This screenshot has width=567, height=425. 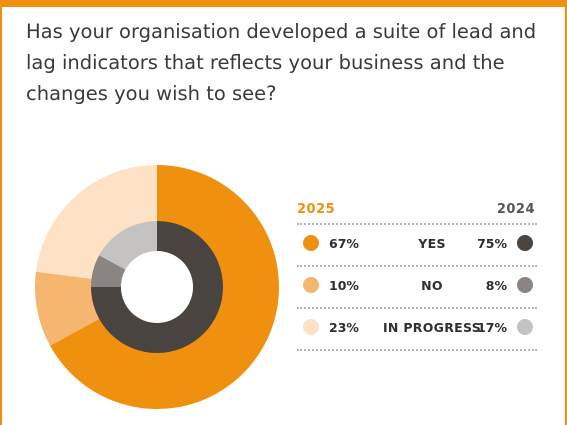 I want to click on slice-2024-yes, so click(x=157, y=287).